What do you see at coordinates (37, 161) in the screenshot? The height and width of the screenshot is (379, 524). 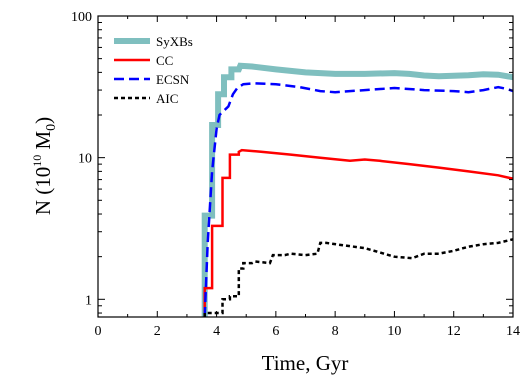 I see `y-axis-title-exp: 10` at bounding box center [37, 161].